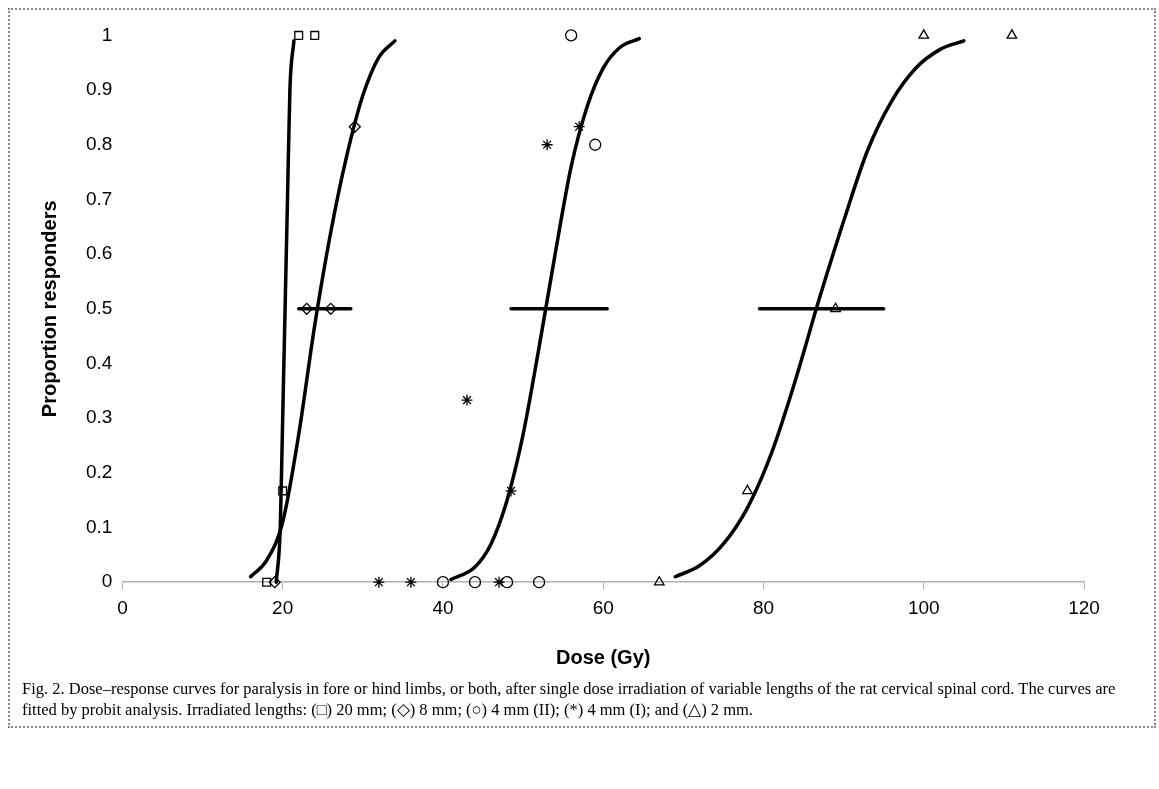  Describe the element at coordinates (99, 143) in the screenshot. I see `y-tick-label: 0.8` at that location.